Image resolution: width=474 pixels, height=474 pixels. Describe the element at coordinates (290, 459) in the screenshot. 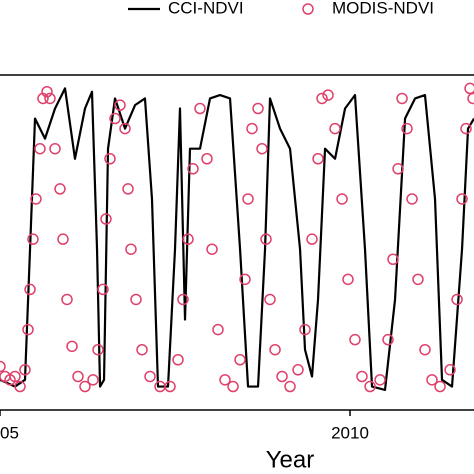

I see `x-axis-label: Year` at that location.